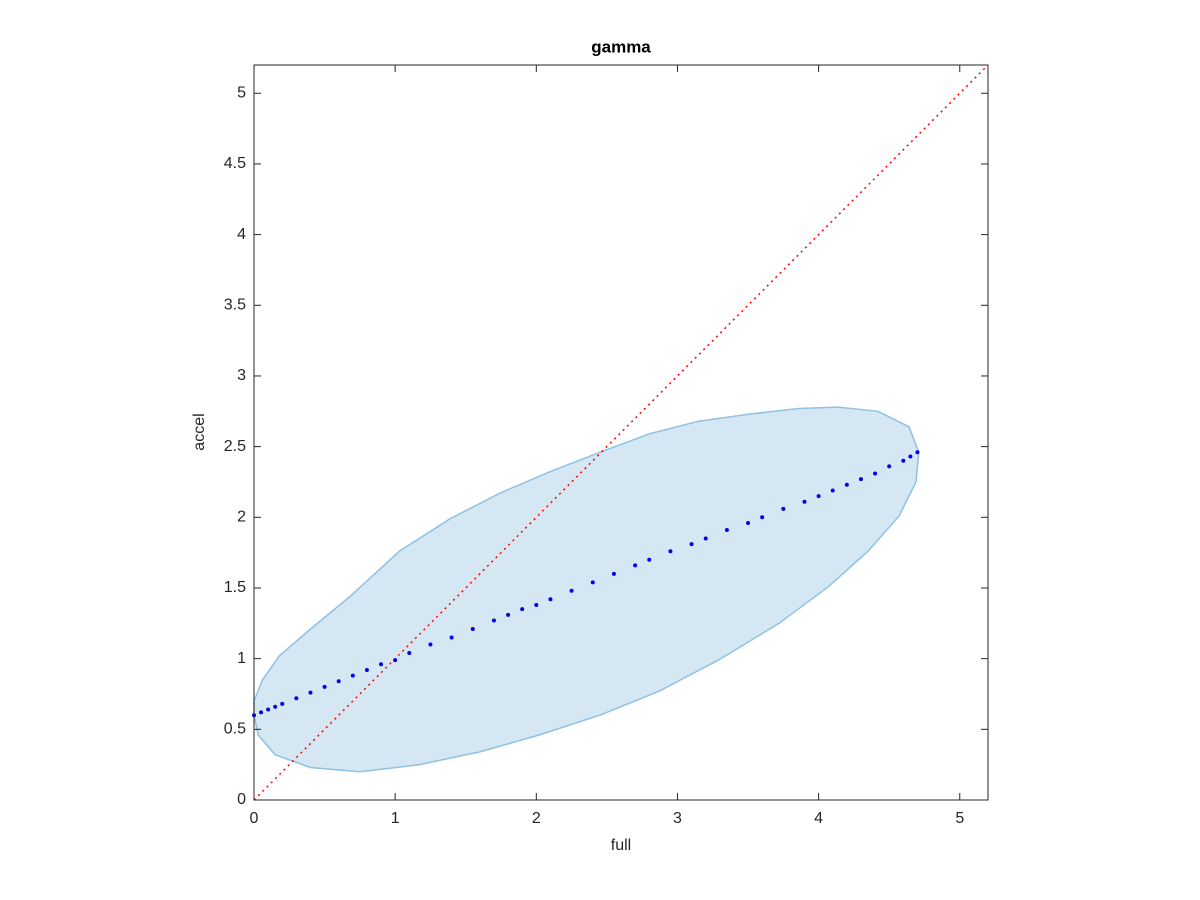 The width and height of the screenshot is (1200, 900). Describe the element at coordinates (241, 799) in the screenshot. I see `y-tick-label: 0` at that location.